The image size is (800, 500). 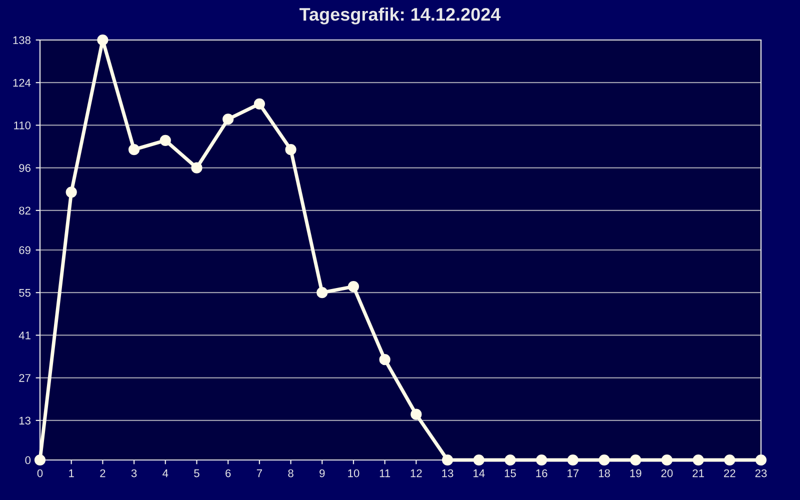 I want to click on x-tick-label: 9, so click(x=322, y=473).